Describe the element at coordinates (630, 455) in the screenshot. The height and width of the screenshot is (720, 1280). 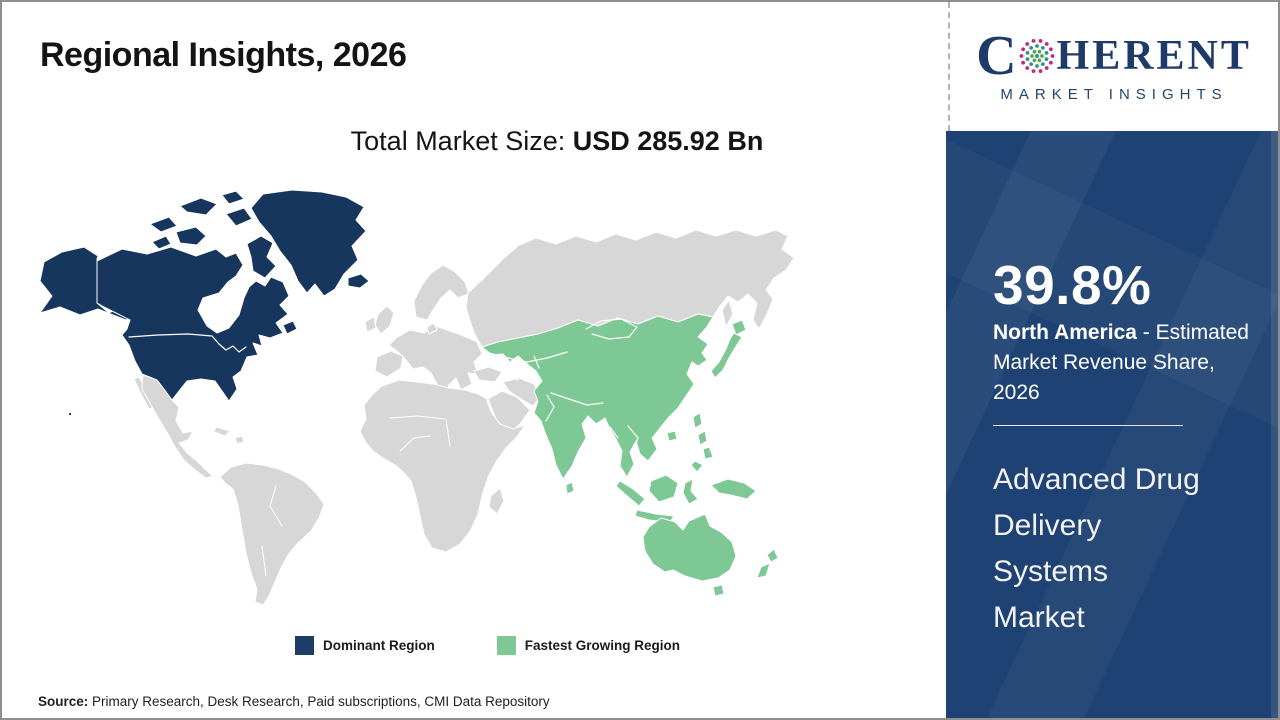
I see `region-asia-pacific` at that location.